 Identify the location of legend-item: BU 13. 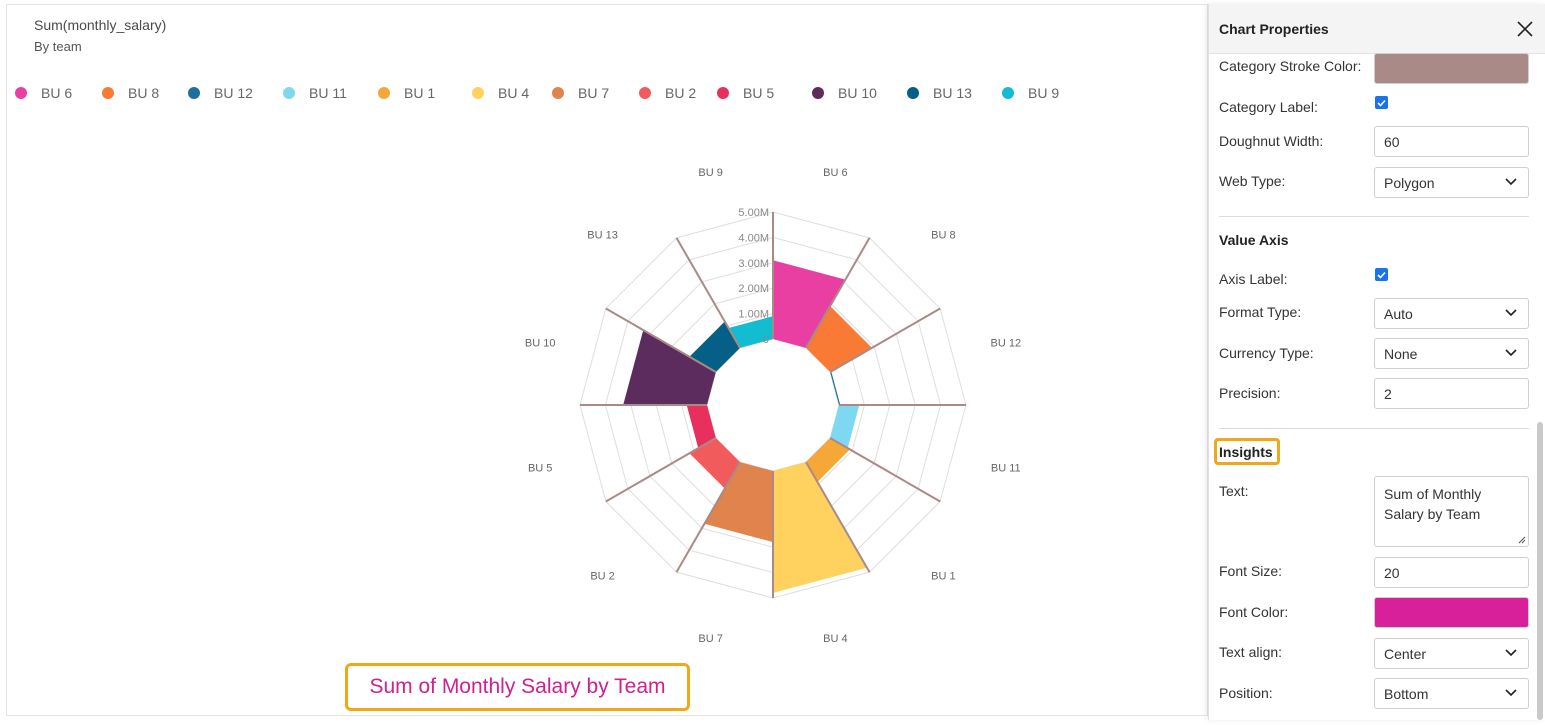
(939, 93).